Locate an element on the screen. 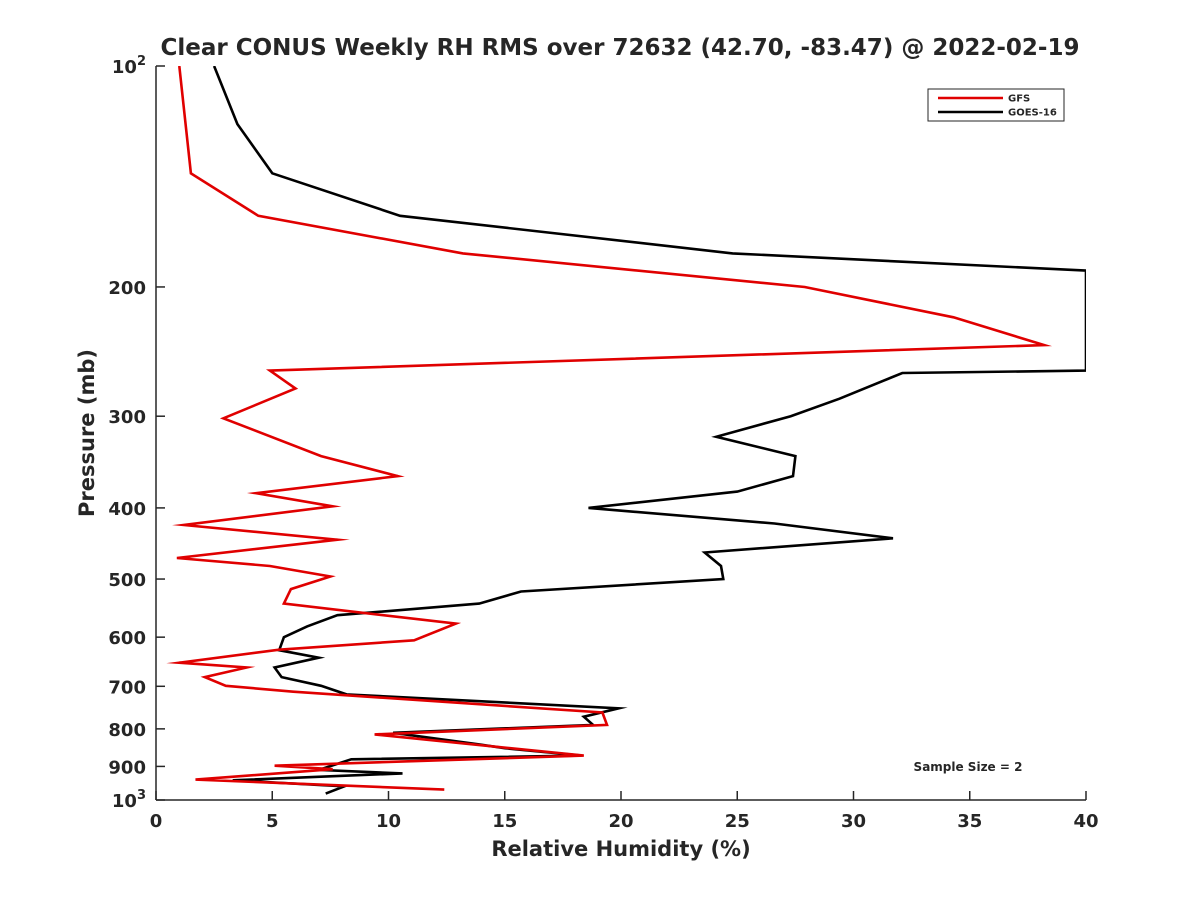  y-tick-label: 10² is located at coordinates (129, 66).